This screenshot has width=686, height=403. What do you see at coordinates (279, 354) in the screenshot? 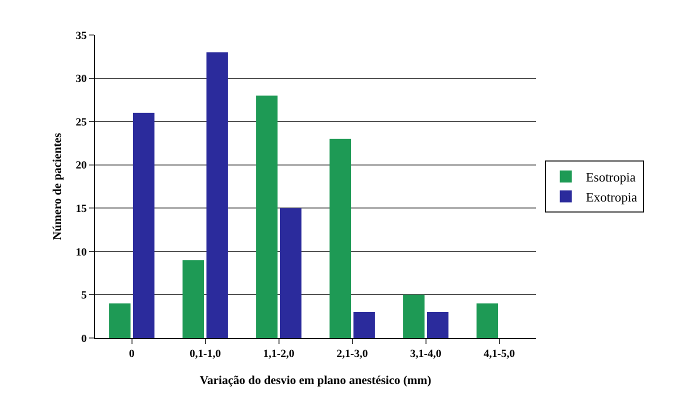
I see `x-tick-label: 1,1-2,0` at bounding box center [279, 354].